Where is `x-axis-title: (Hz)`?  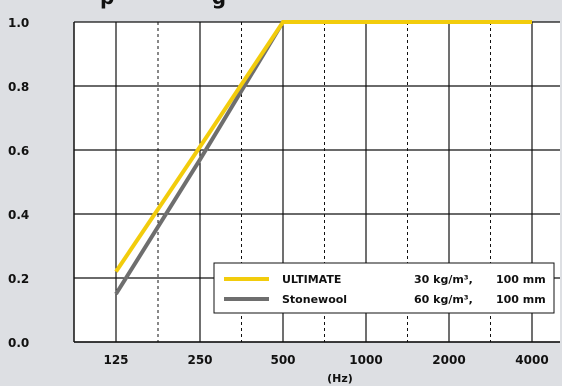
x-axis-title: (Hz) is located at coordinates (340, 378).